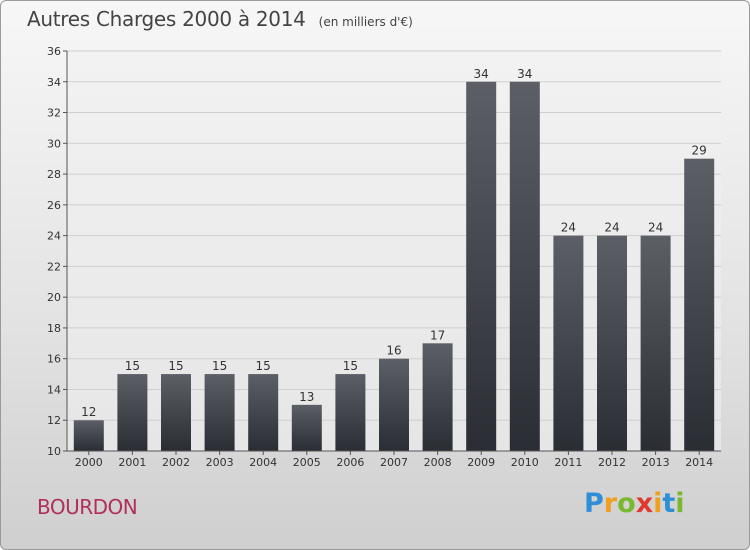  What do you see at coordinates (437, 397) in the screenshot?
I see `bar-2008` at bounding box center [437, 397].